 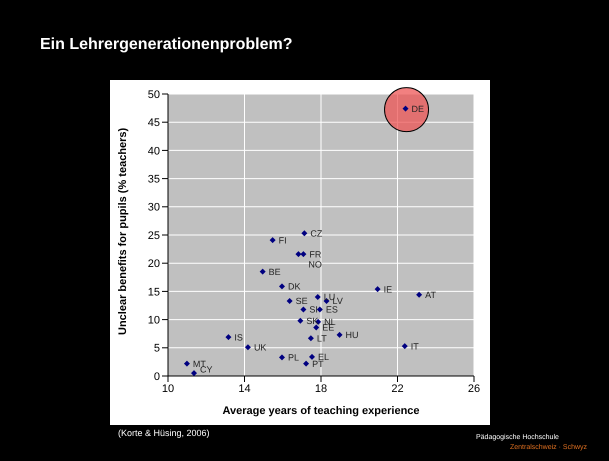 What do you see at coordinates (352, 335) in the screenshot?
I see `annotation: HU` at bounding box center [352, 335].